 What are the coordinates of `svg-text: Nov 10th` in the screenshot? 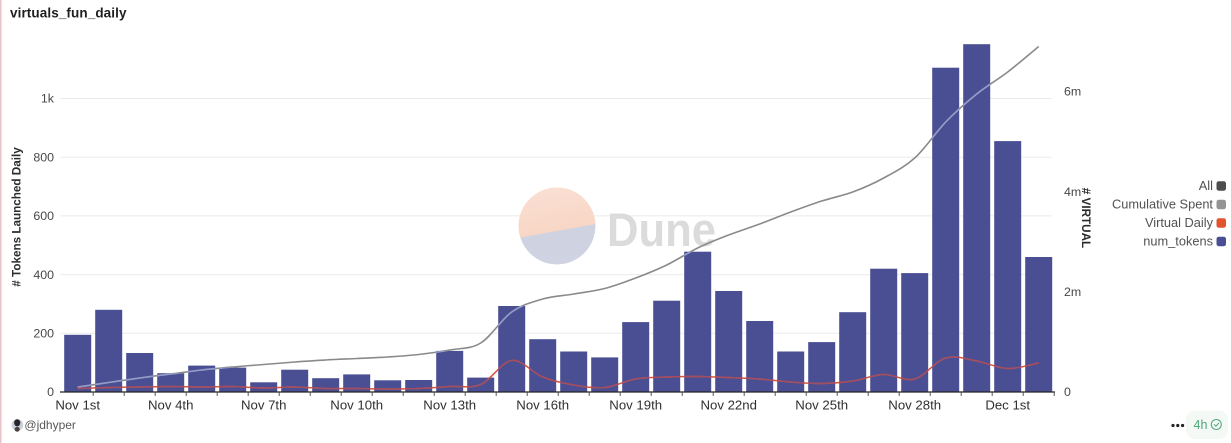 It's located at (356, 405).